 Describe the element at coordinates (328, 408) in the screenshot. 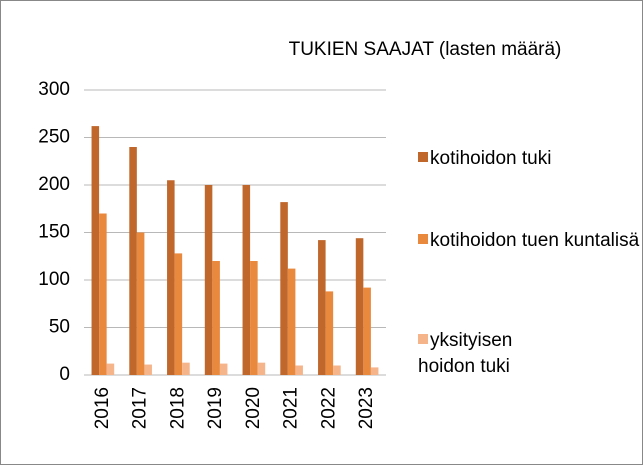

I see `x-tick-label: 2022` at that location.